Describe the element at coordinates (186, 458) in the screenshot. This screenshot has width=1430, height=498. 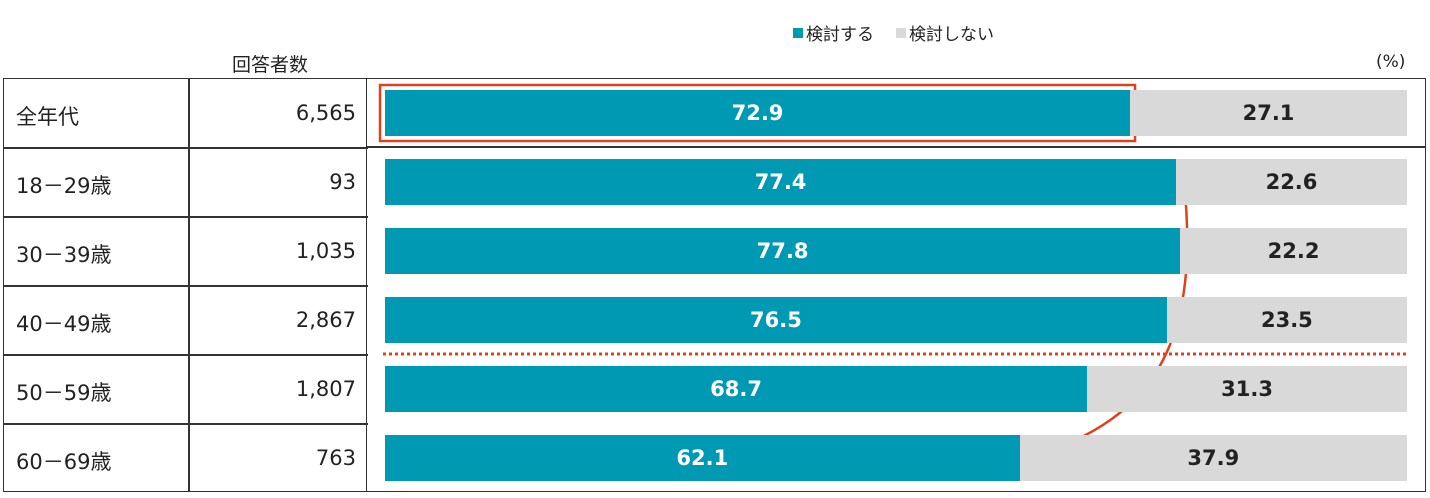
I see `table-row: 60－69歳 763` at that location.